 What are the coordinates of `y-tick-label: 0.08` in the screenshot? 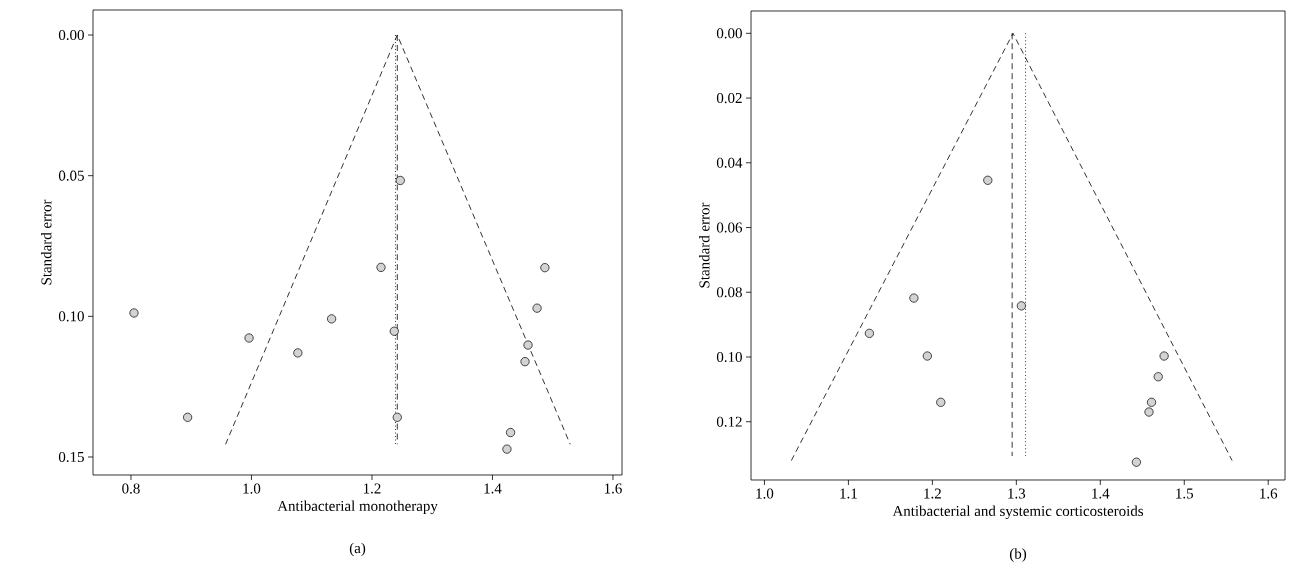 It's located at (729, 292).